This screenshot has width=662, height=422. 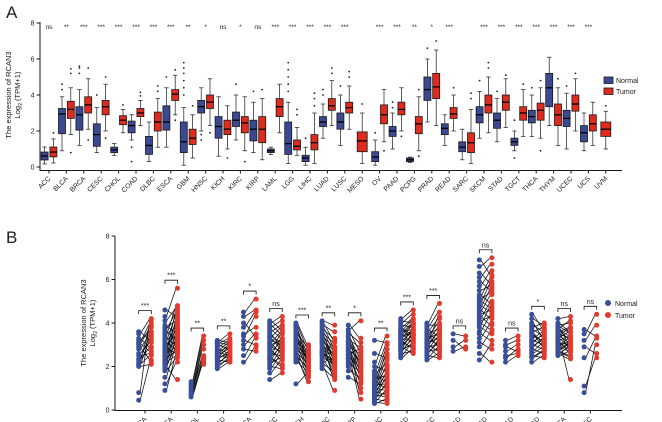 I want to click on normal-dot-swatch, so click(x=608, y=303).